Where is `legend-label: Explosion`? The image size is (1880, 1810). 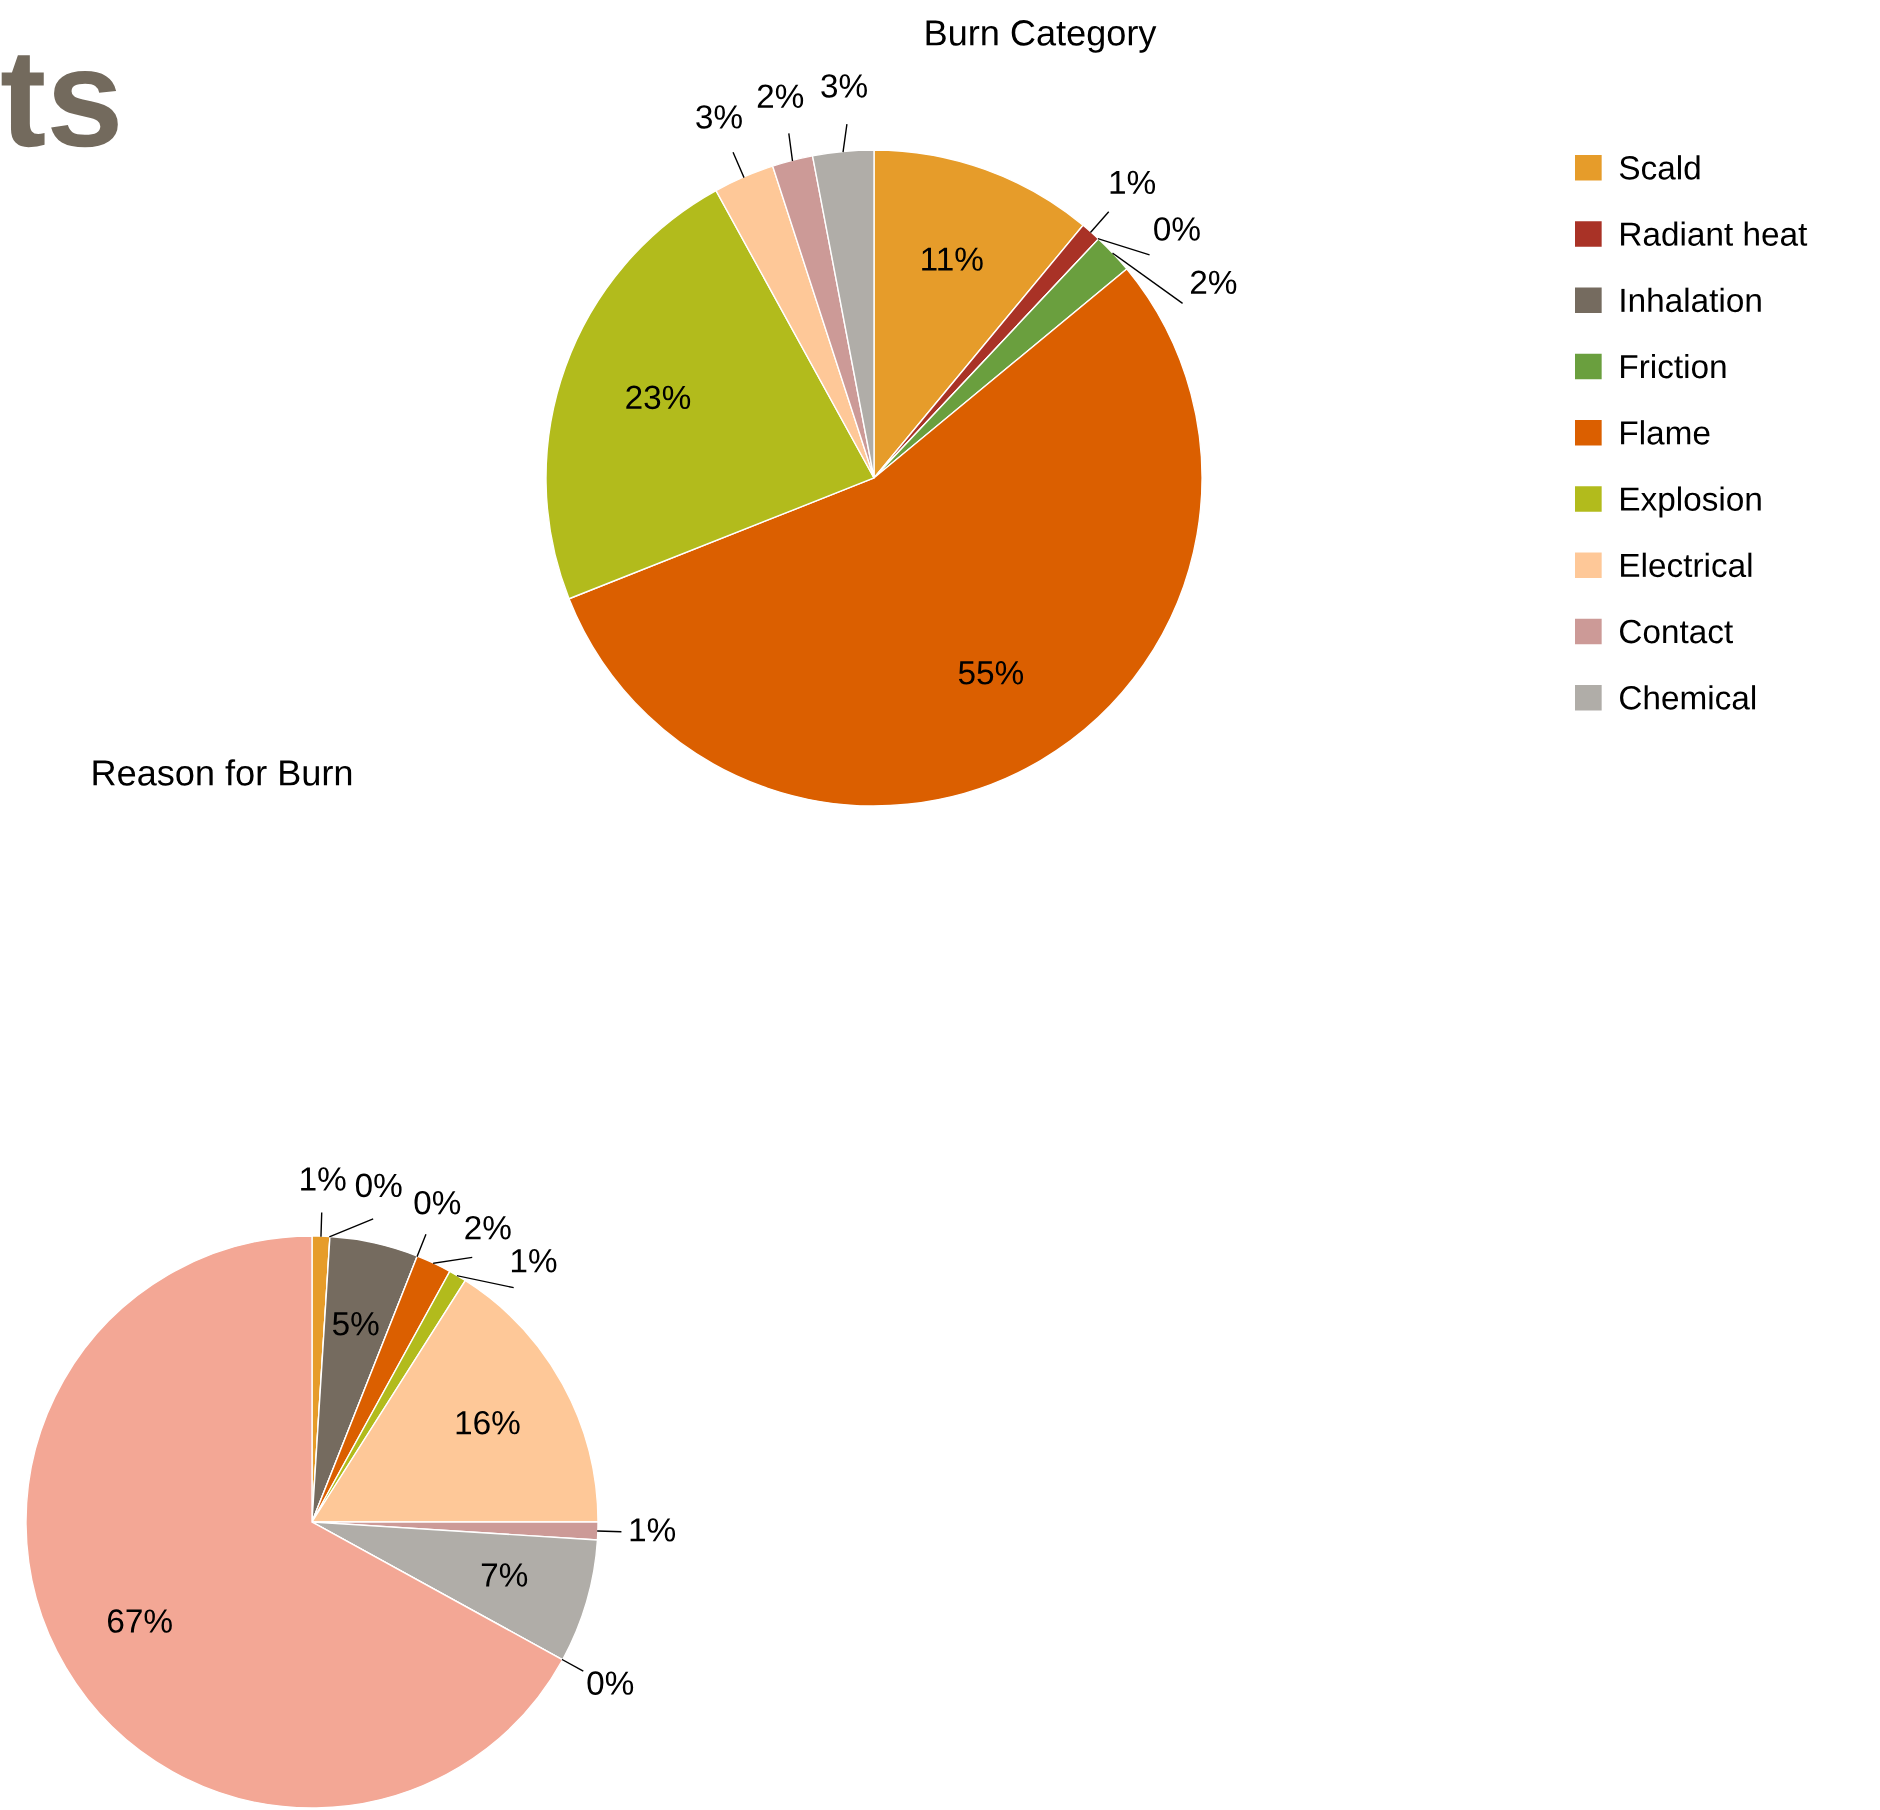
legend-label: Explosion is located at coordinates (1691, 502).